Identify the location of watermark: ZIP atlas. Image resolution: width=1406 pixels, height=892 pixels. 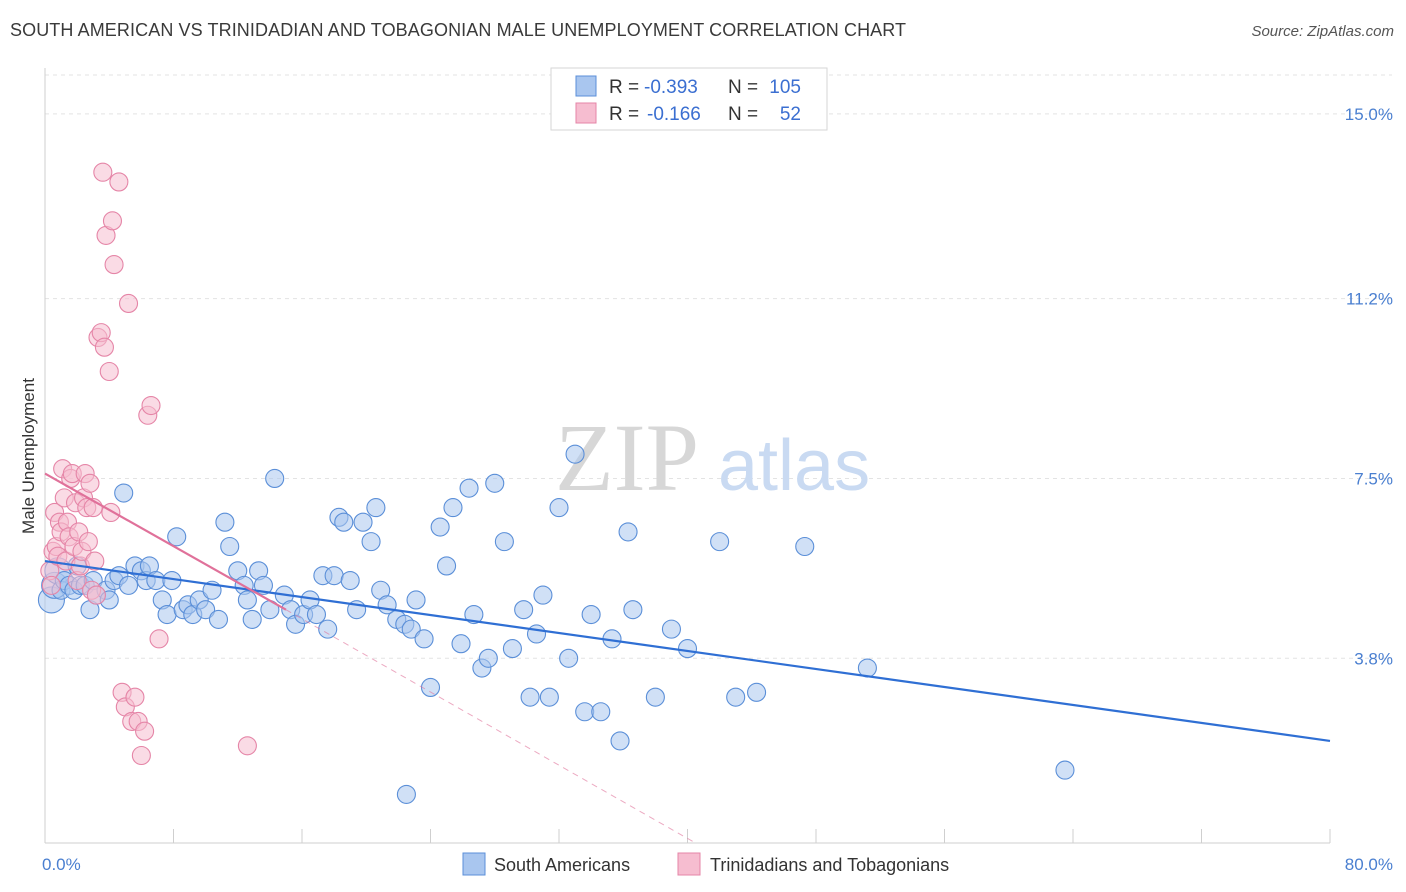
(712, 457).